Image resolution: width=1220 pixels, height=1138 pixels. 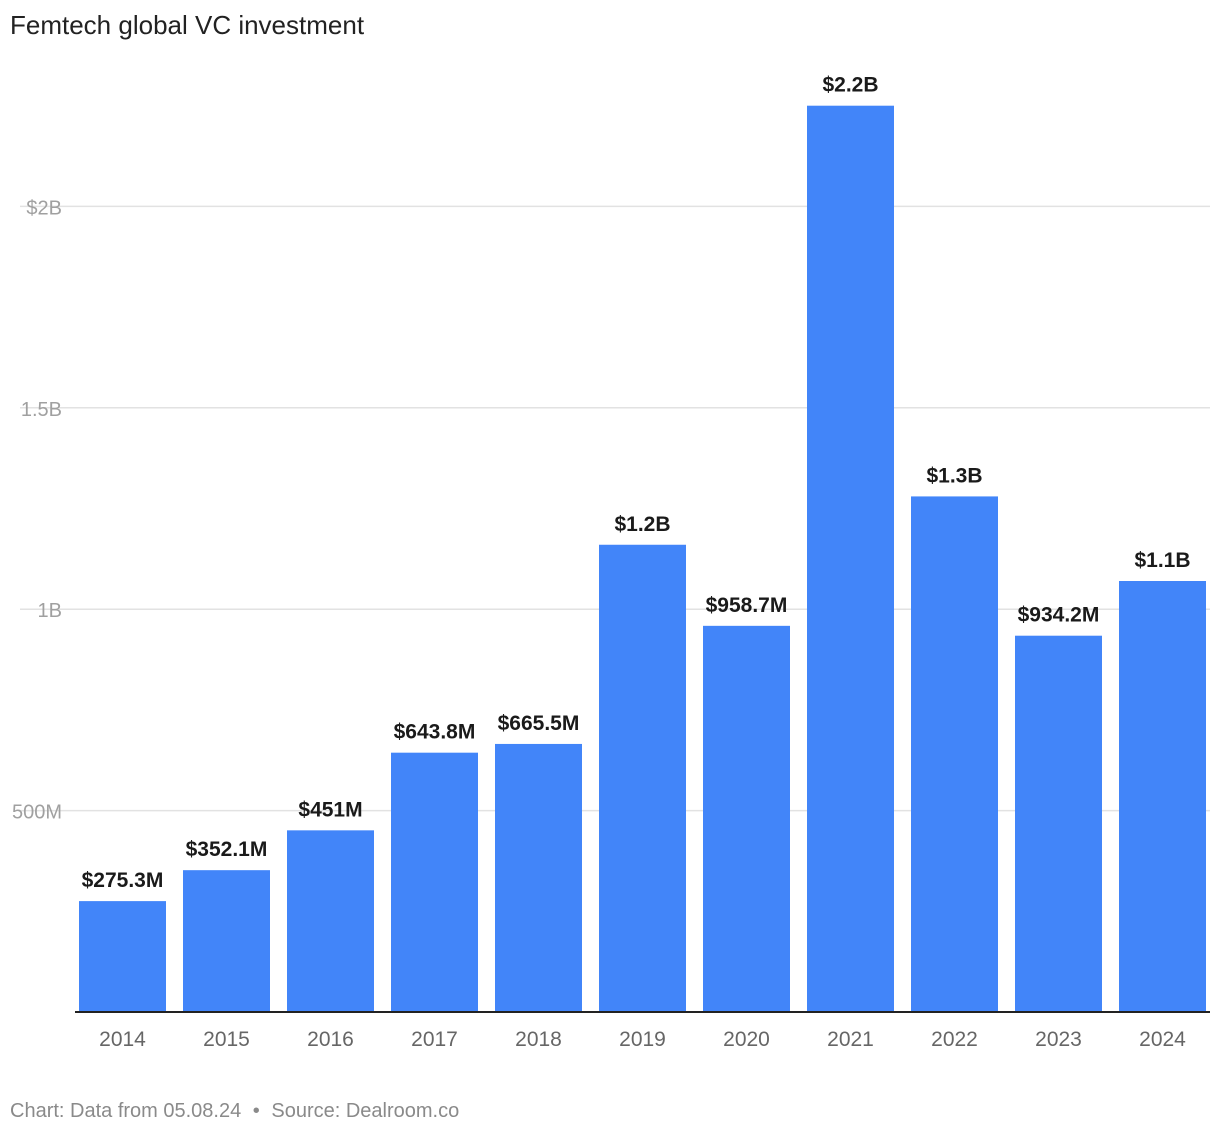 I want to click on data-label-2015: $352.1M, so click(x=227, y=849).